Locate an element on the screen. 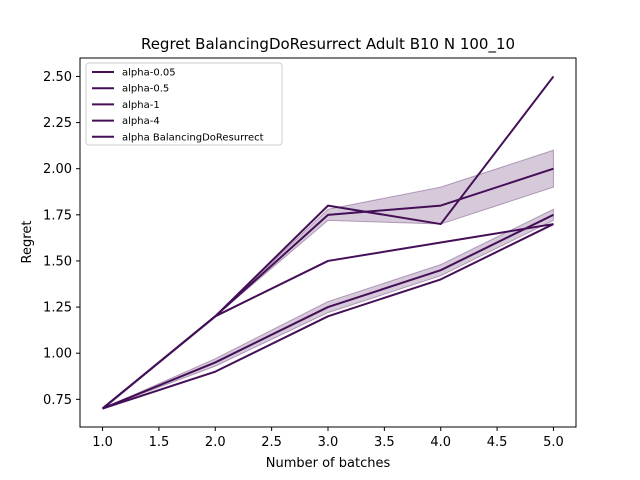  y-tick-label: 2.50 is located at coordinates (57, 77).